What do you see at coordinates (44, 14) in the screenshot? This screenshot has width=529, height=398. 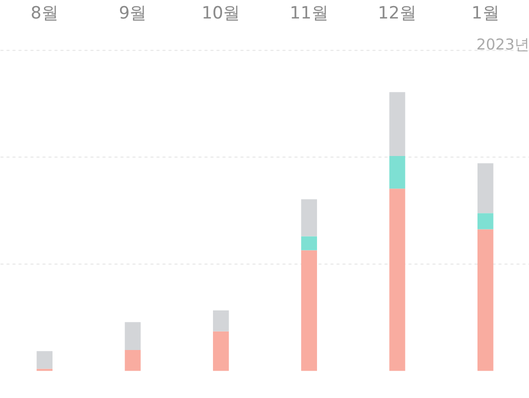 I see `x-tick-label: 8월` at bounding box center [44, 14].